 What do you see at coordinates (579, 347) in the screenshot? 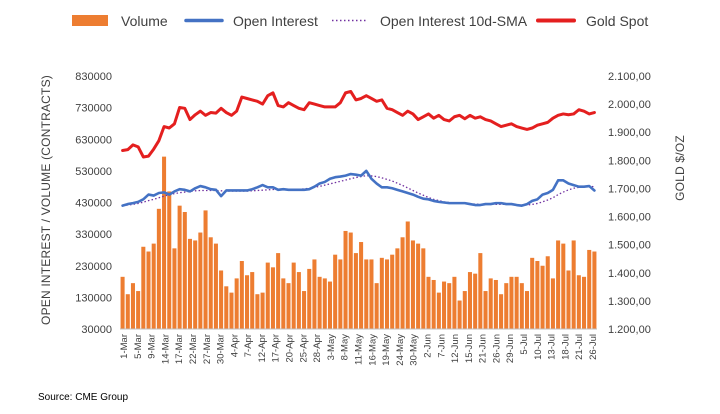
I see `x-tick-label: 21-Jul` at bounding box center [579, 347].